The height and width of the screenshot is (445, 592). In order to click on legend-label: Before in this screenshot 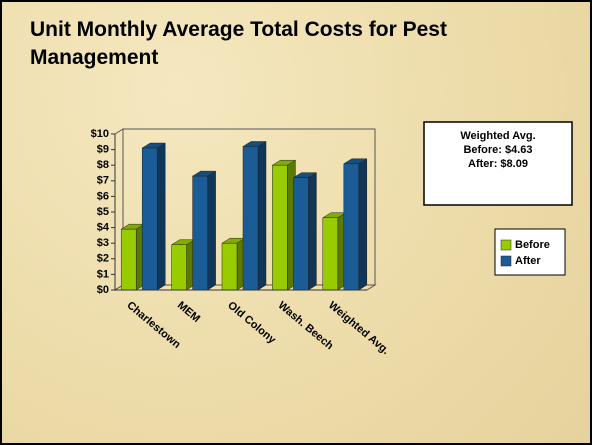, I will do `click(532, 245)`.